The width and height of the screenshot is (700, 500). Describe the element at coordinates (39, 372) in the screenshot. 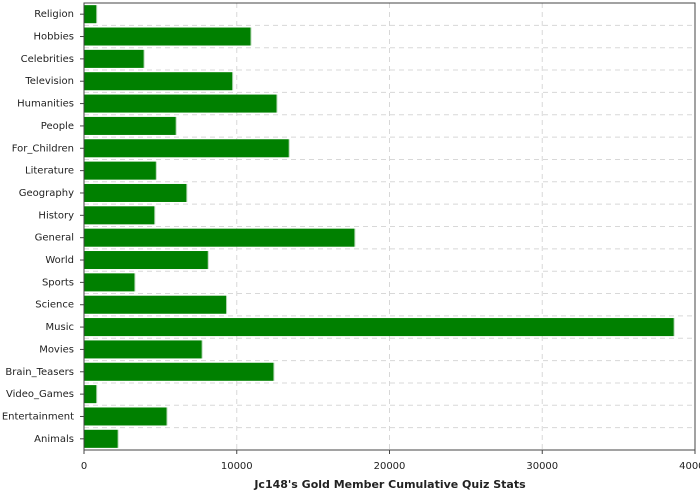

I see `y-tick-label: Brain_Teasers` at that location.